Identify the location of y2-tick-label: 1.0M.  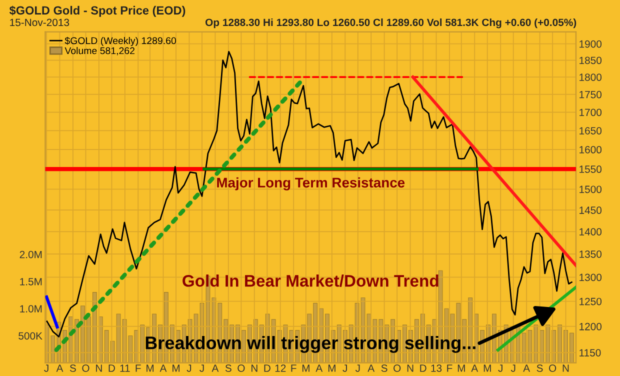
(31, 308).